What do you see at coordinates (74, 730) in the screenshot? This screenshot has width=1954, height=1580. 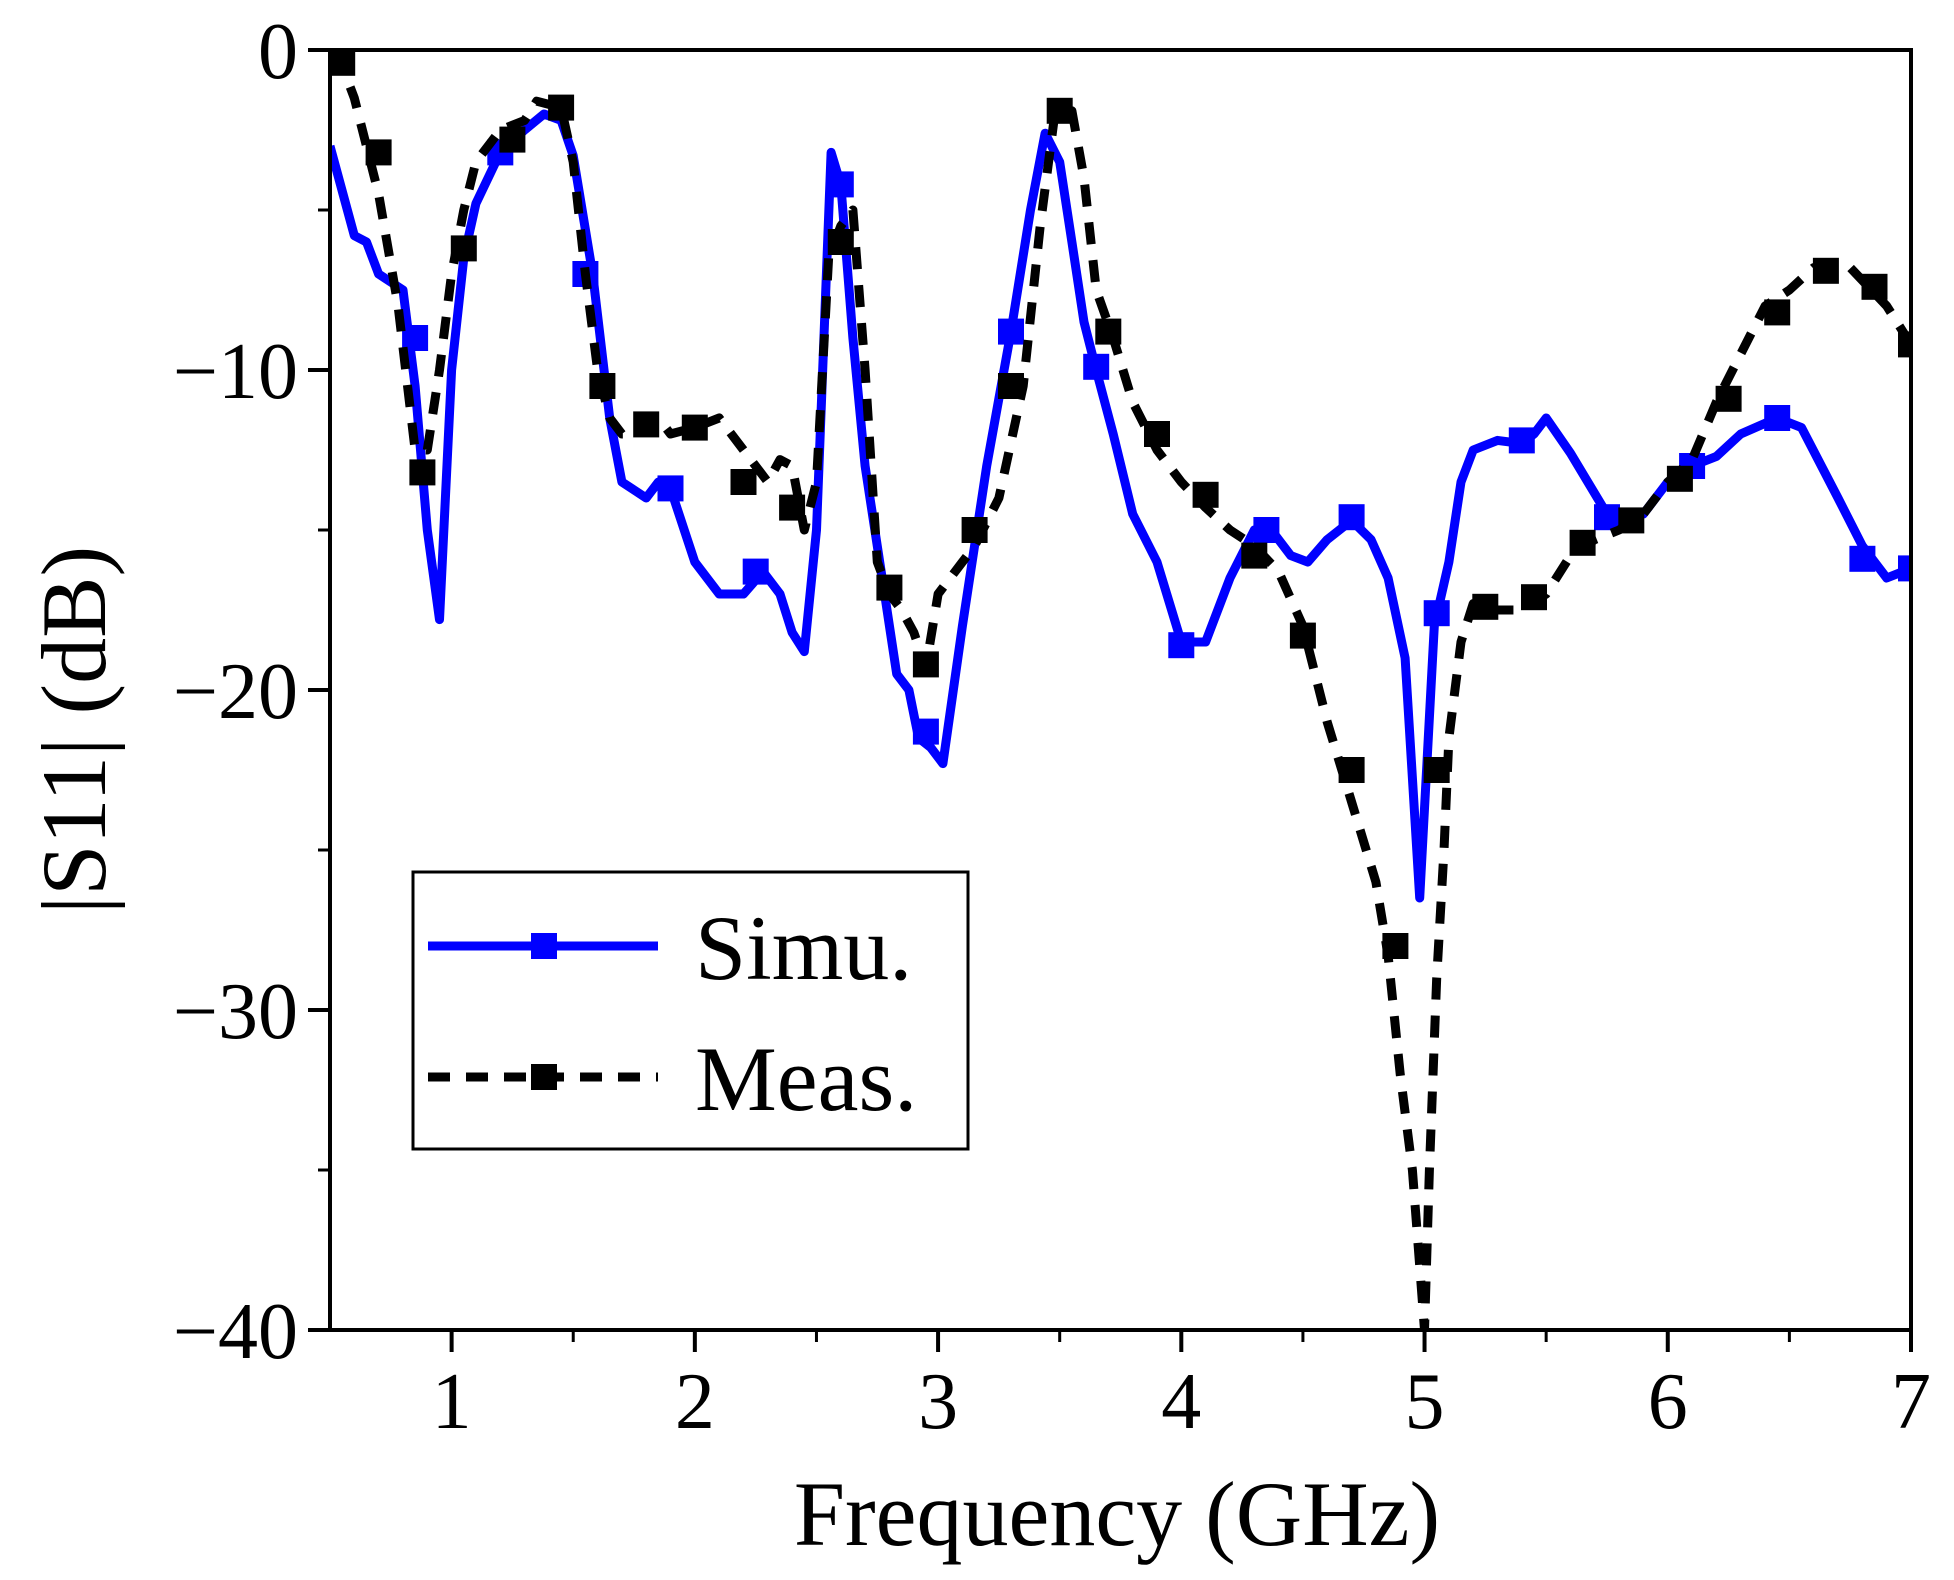 I see `y-axis-title: |S11| (dB)` at bounding box center [74, 730].